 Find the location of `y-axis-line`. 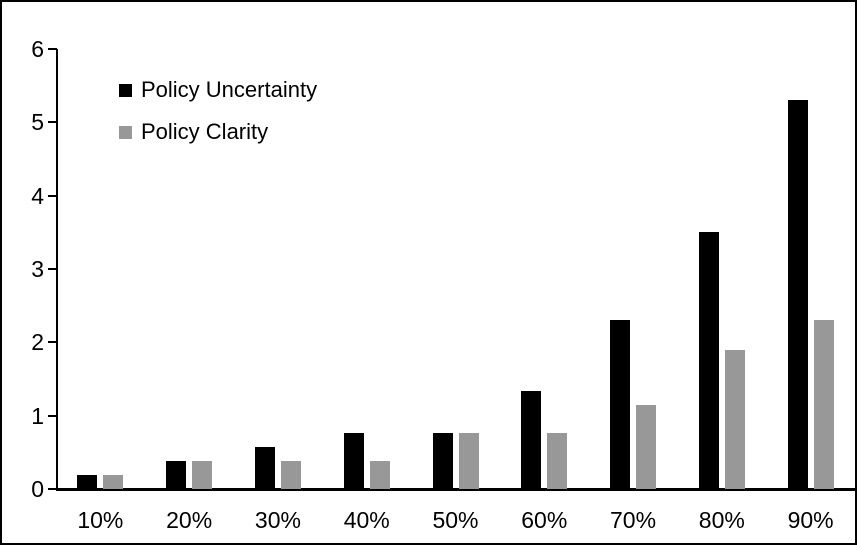

y-axis-line is located at coordinates (57, 269).